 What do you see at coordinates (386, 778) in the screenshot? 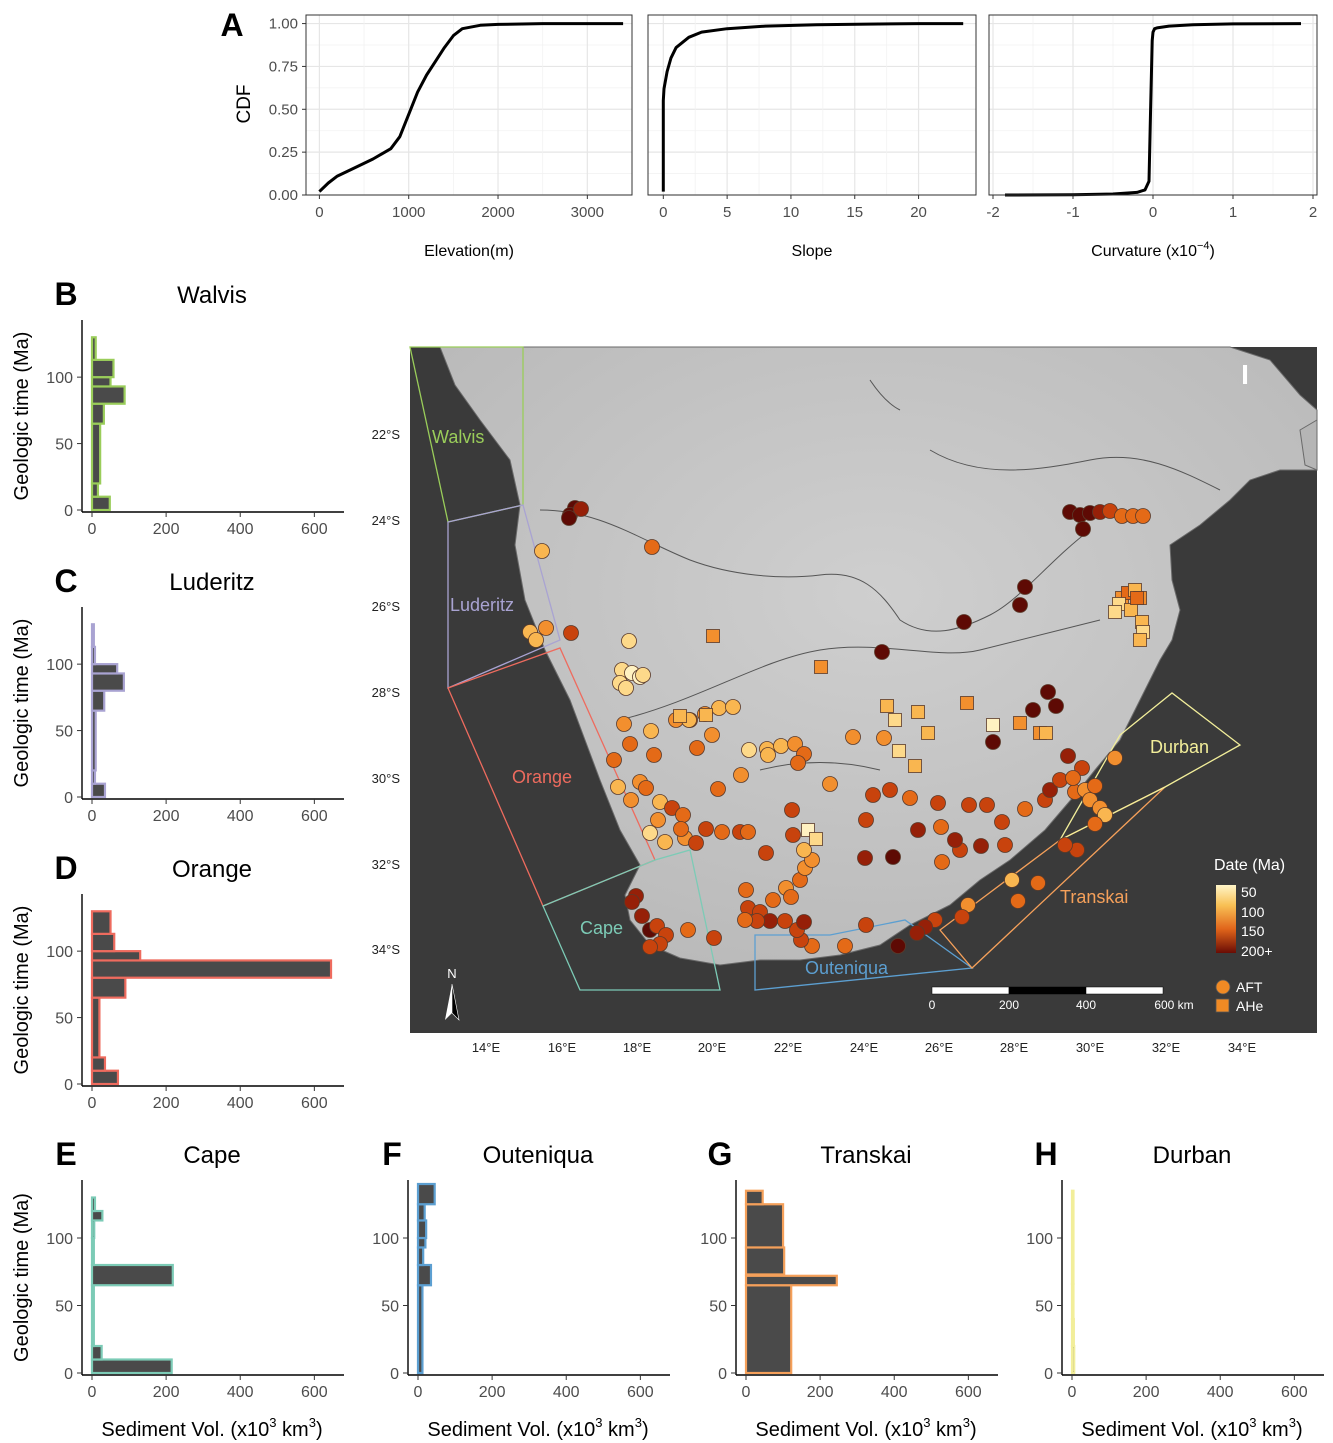
I see `latitude-label: 30°S` at bounding box center [386, 778].